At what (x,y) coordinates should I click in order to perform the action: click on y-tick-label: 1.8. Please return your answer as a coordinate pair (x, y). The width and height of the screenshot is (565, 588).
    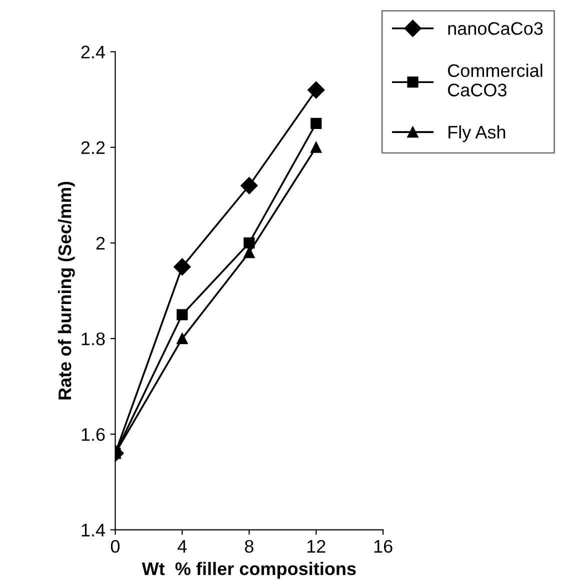
    Looking at the image, I should click on (93, 339).